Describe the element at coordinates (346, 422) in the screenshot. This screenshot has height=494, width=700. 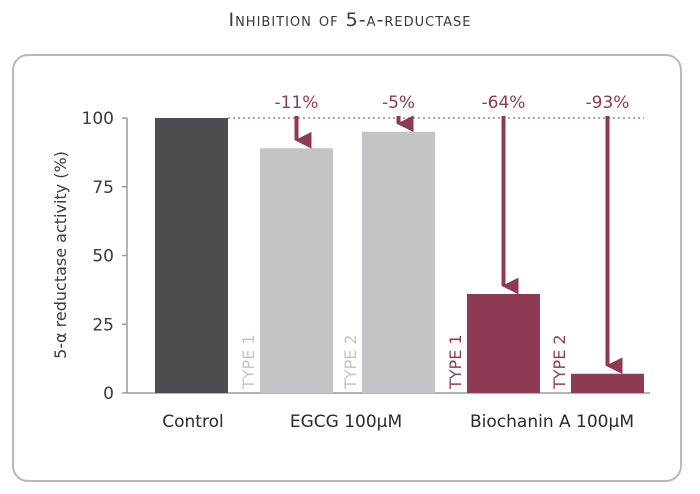
I see `x-category-label: EGCG 100µM` at that location.